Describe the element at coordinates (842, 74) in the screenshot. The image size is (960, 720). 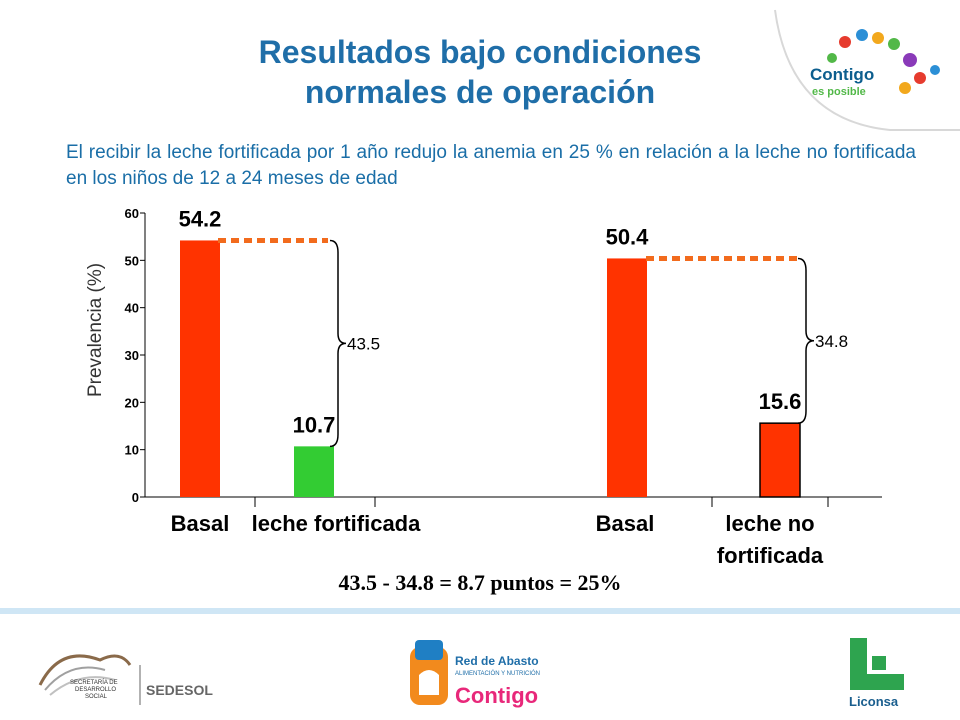
I see `contigo-logo-text: Contigo` at that location.